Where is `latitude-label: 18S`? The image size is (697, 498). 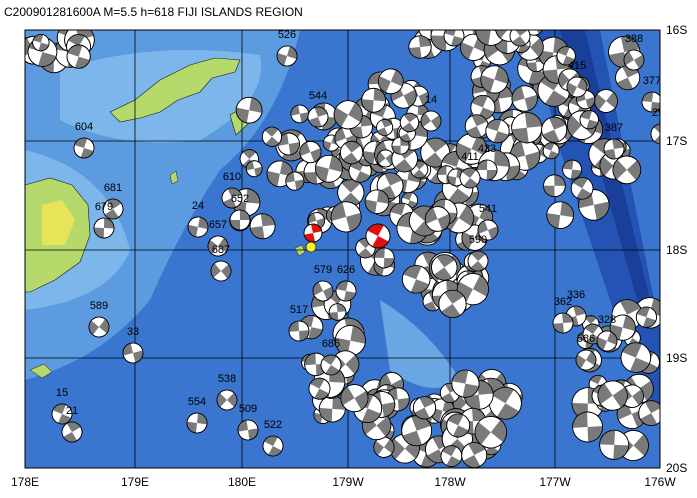
latitude-label: 18S is located at coordinates (676, 250).